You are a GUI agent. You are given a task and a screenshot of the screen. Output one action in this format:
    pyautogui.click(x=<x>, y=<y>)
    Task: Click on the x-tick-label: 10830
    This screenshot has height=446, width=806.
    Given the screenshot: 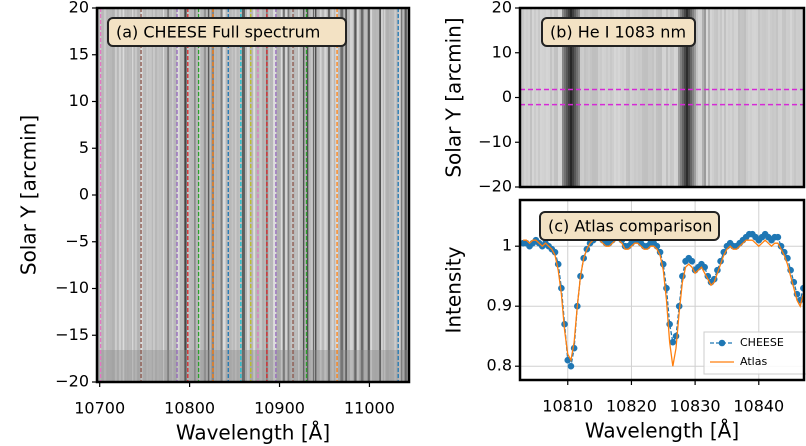 What is the action you would take?
    pyautogui.click(x=695, y=406)
    